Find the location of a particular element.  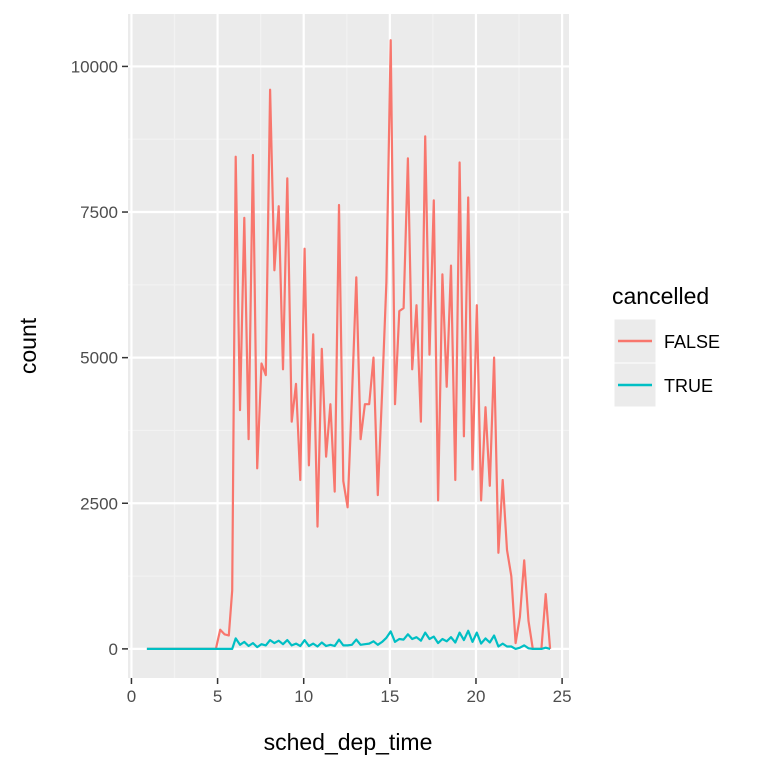

x-tick-label: 15 is located at coordinates (389, 696).